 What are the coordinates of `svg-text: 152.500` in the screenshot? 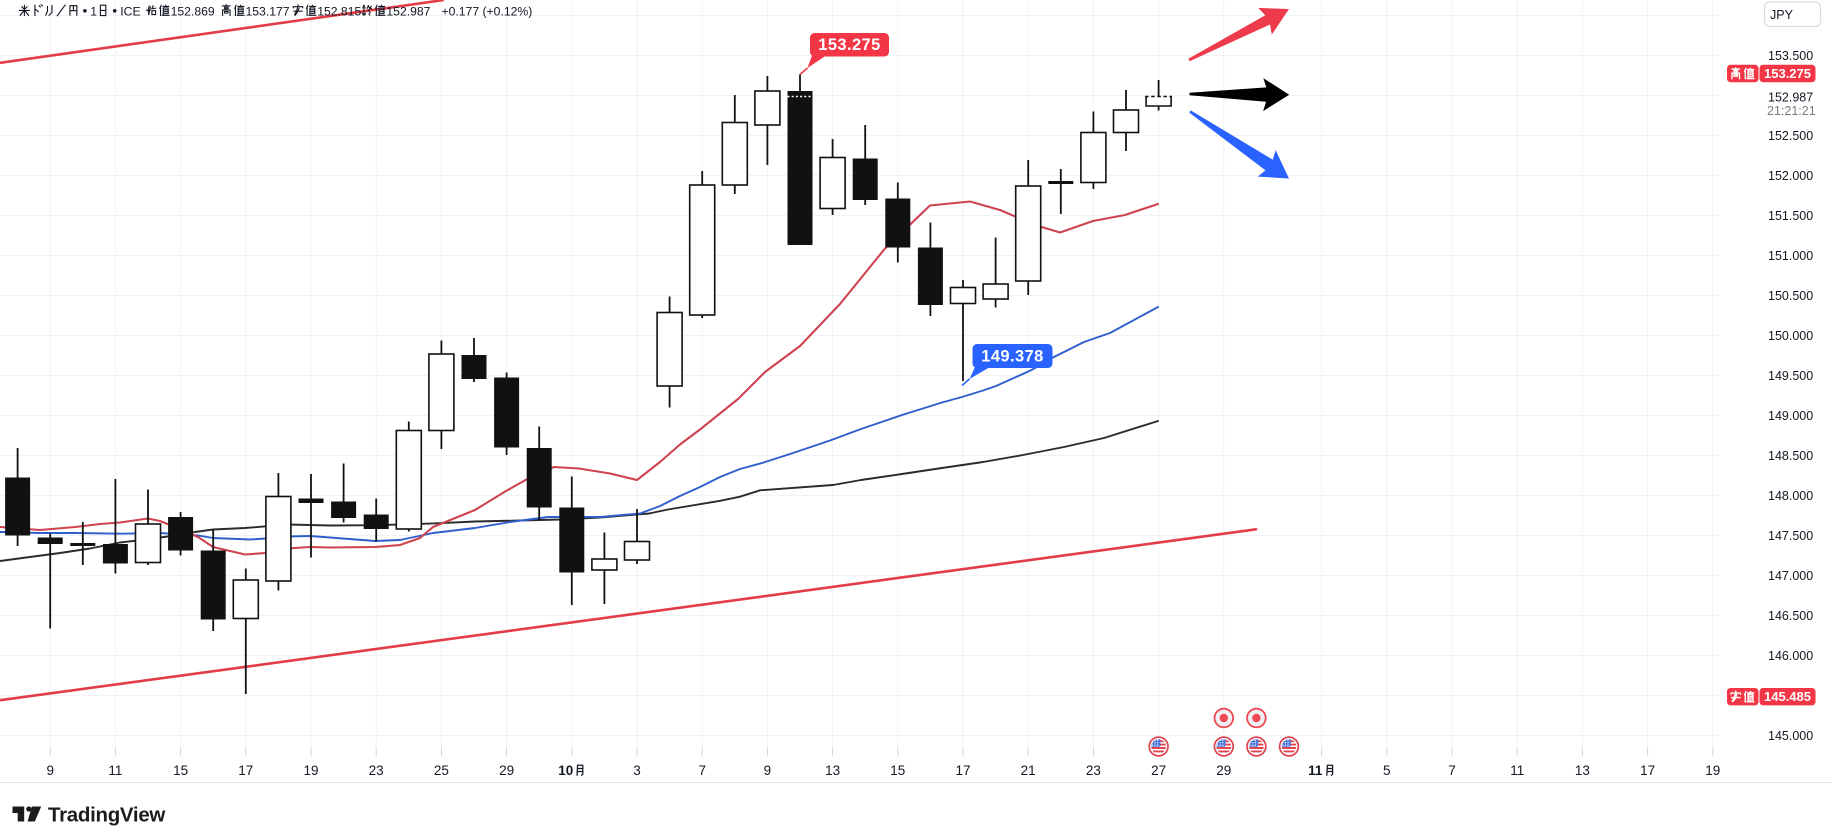 It's located at (1790, 136).